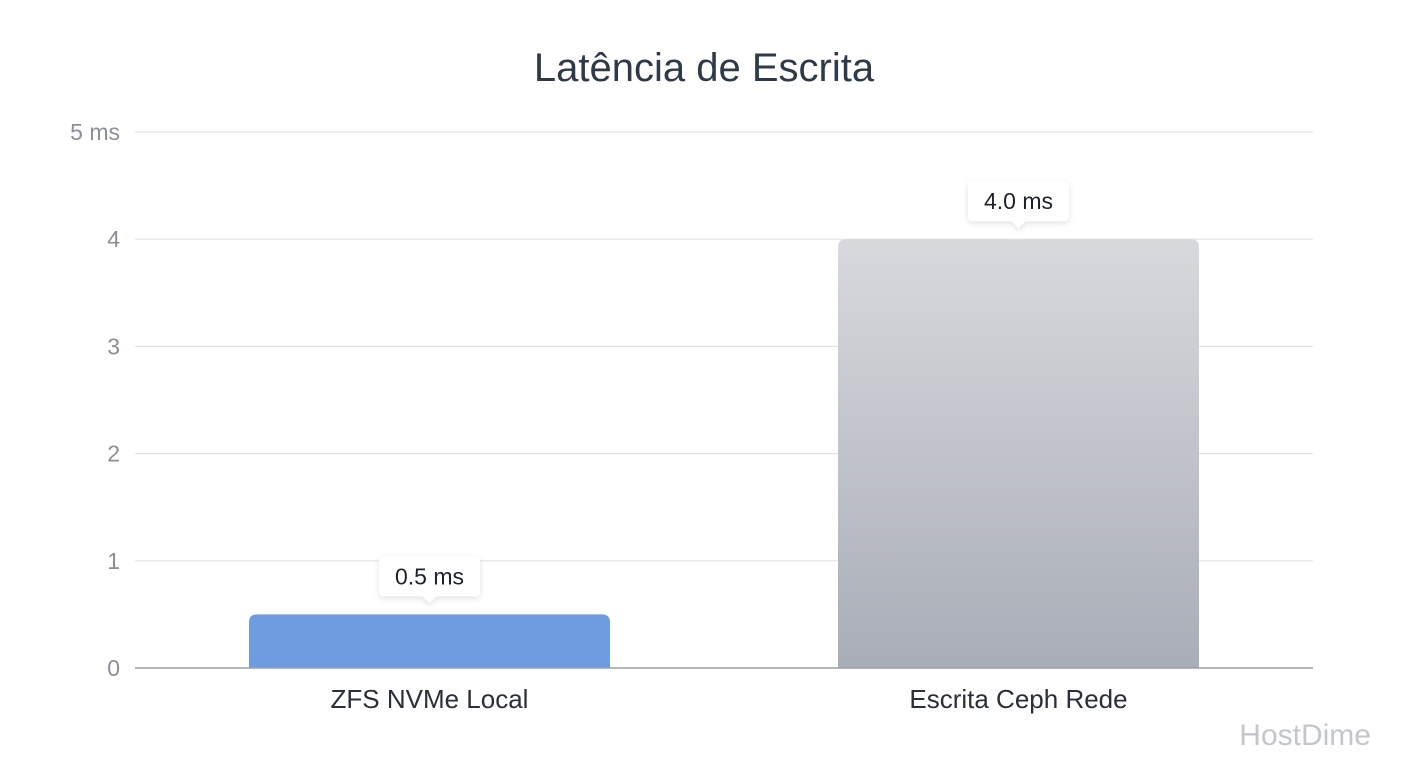 Image resolution: width=1408 pixels, height=768 pixels. I want to click on x-axis-tick-labels: ZFS NVMe Local Escrita Ceph Rede, so click(729, 699).